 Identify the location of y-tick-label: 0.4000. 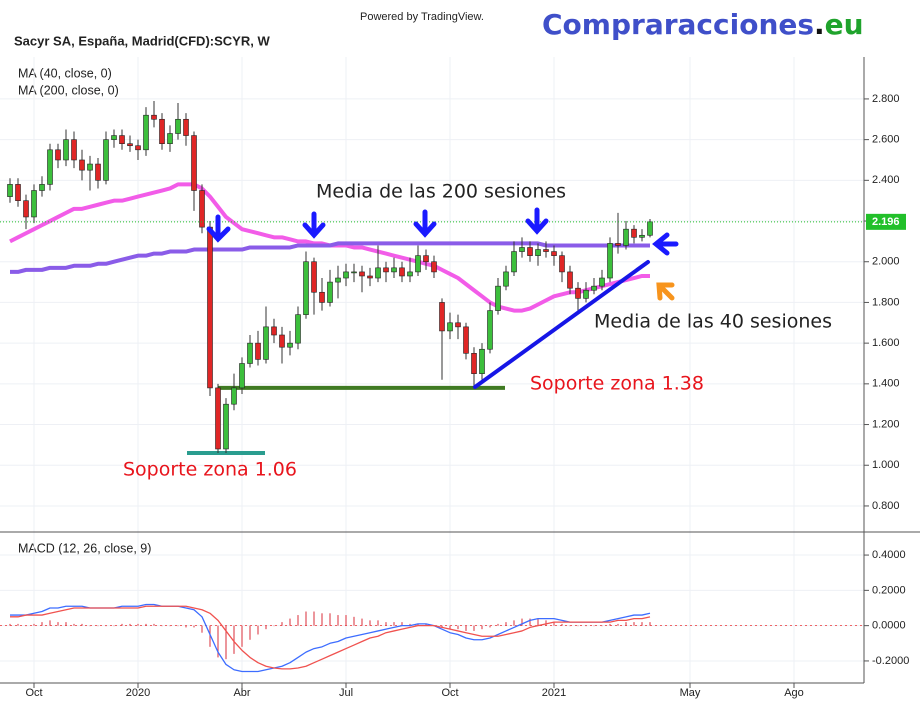
(889, 555).